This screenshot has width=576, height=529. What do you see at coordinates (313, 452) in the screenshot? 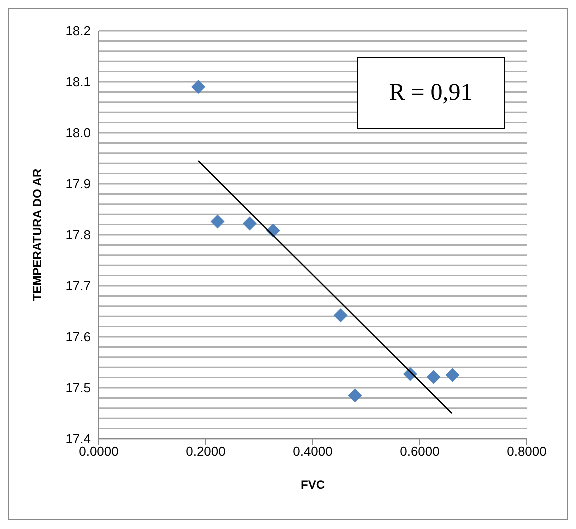
I see `x-tick-label: 0.4000` at bounding box center [313, 452].